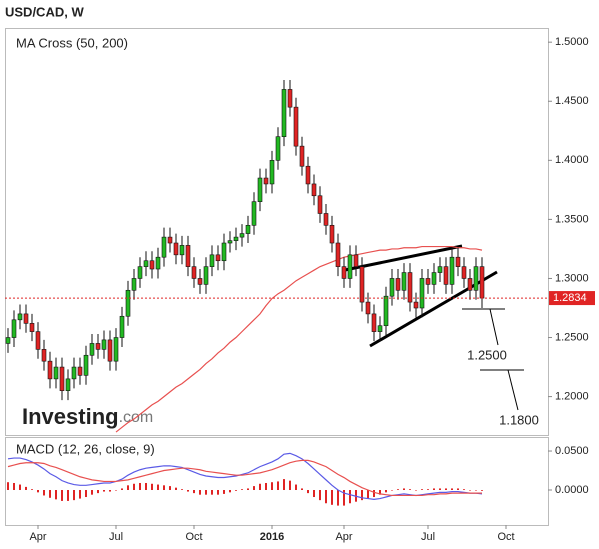 This screenshot has width=599, height=549. I want to click on trendline, so click(403, 258).